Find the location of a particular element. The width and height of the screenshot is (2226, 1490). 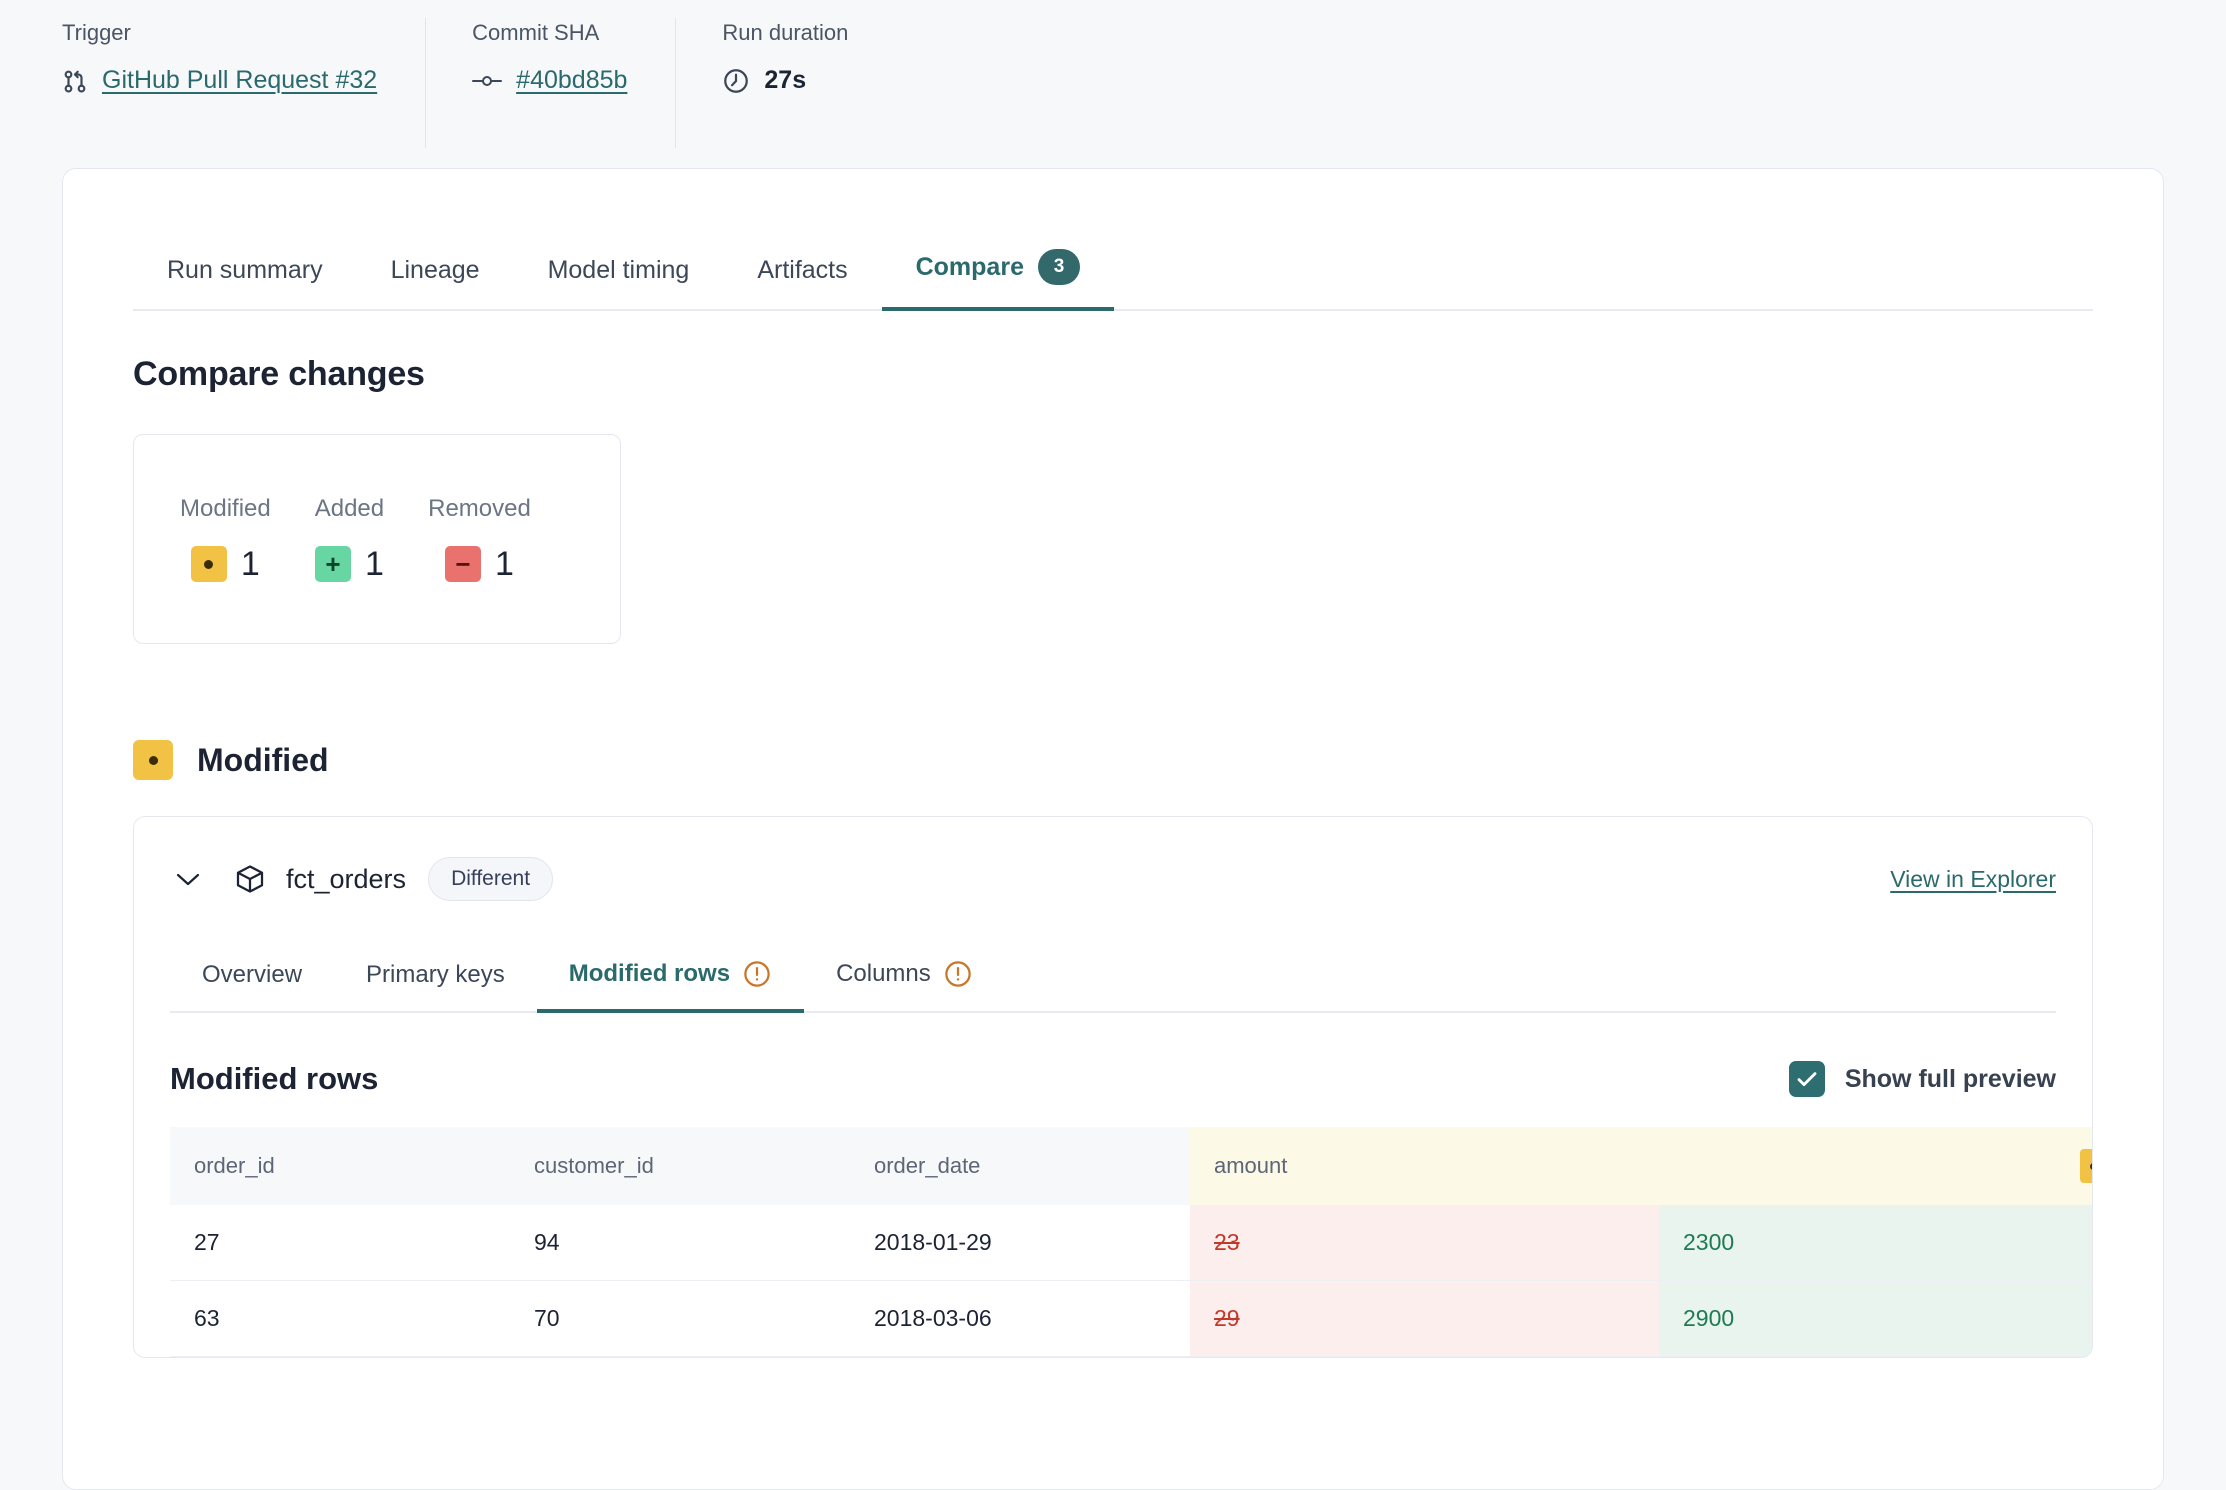

tab-model-timing: Model timing is located at coordinates (619, 282).